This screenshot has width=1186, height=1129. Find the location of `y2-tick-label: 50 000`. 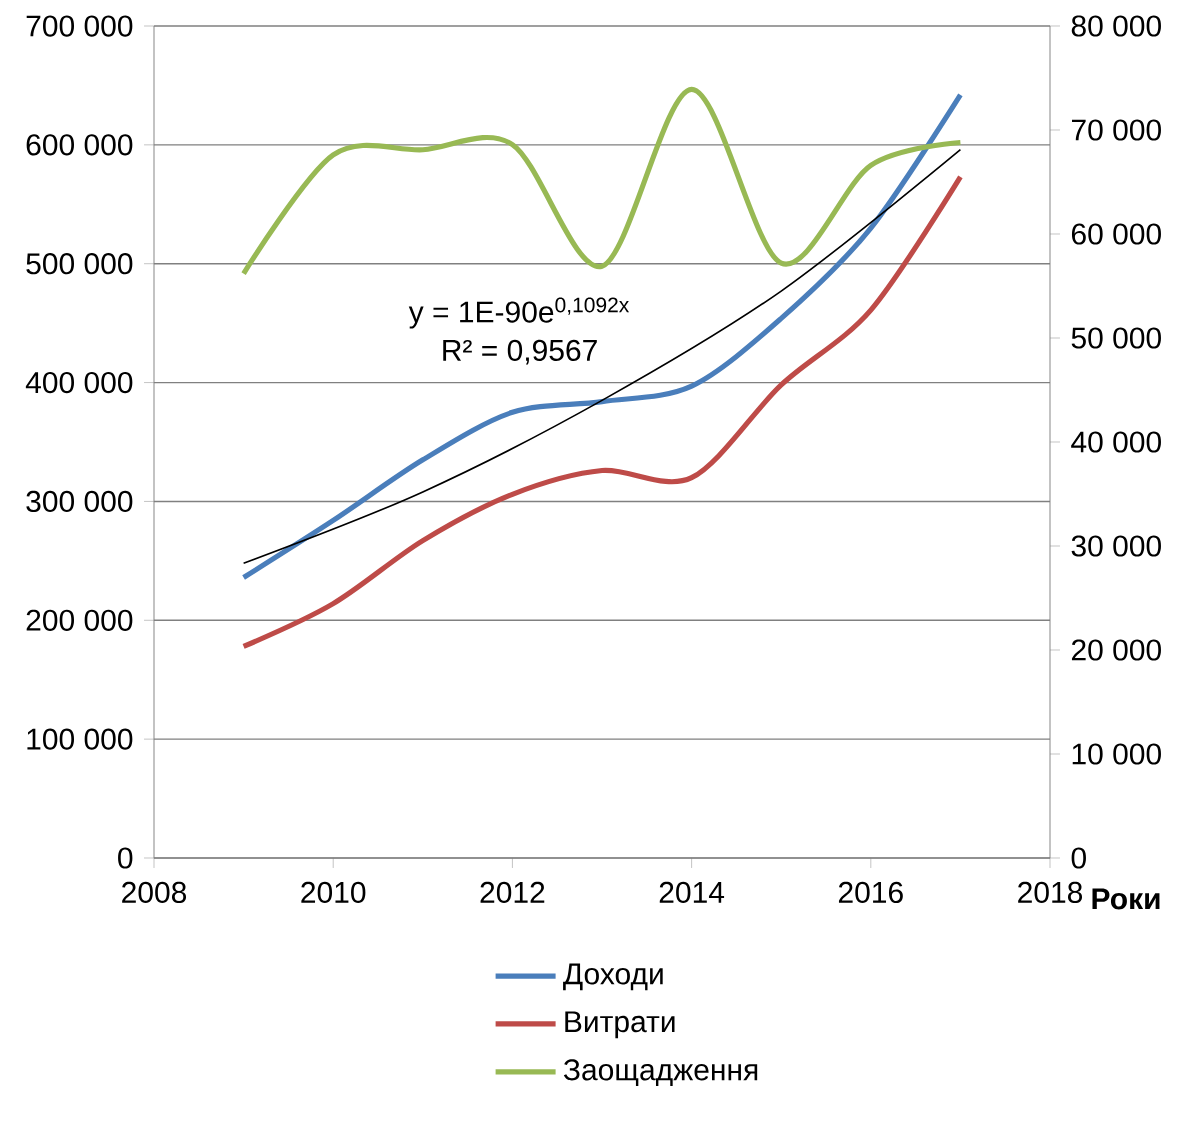

y2-tick-label: 50 000 is located at coordinates (1116, 338).